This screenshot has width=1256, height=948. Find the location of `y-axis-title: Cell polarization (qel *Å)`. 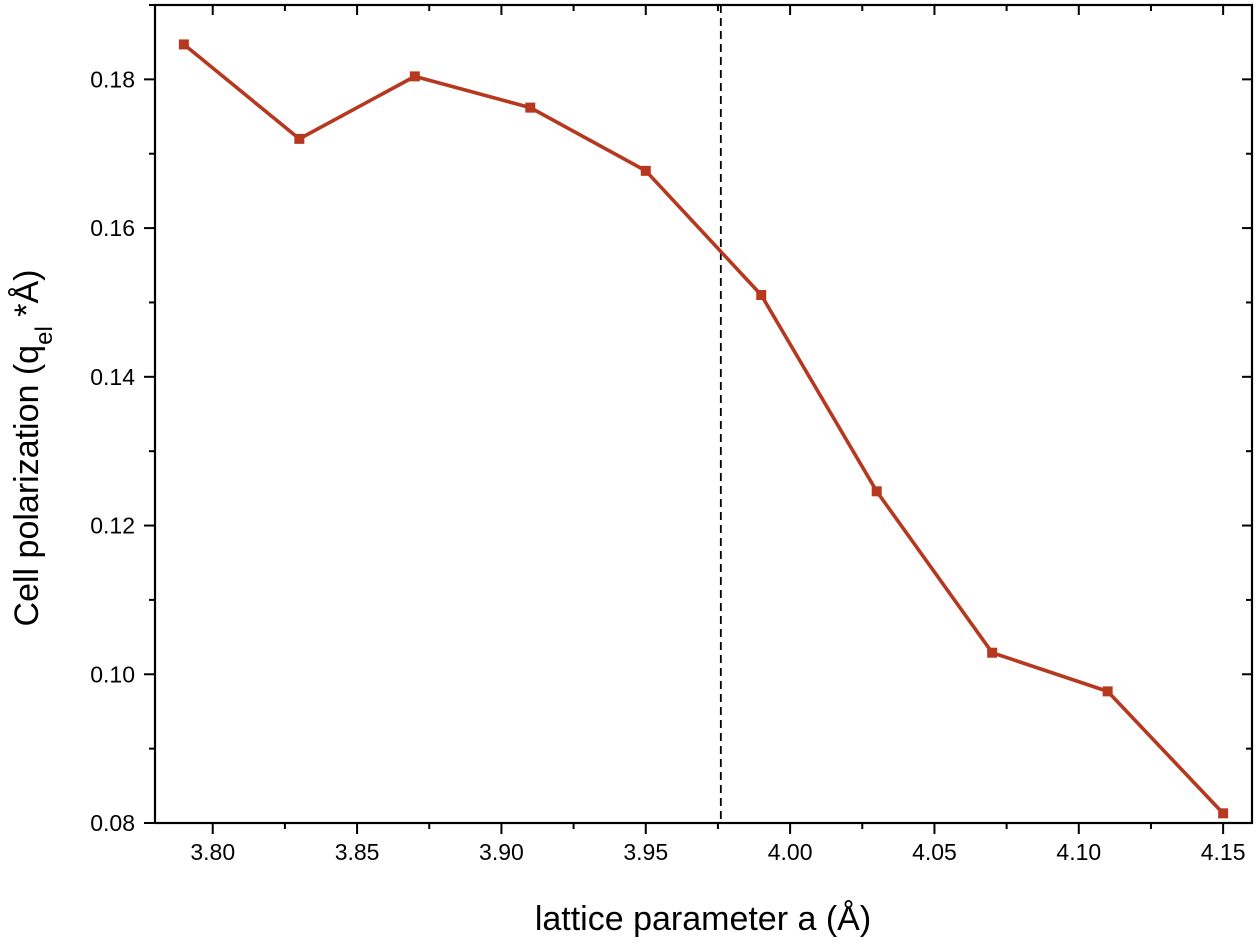

y-axis-title: Cell polarization (qel *Å) is located at coordinates (33, 448).